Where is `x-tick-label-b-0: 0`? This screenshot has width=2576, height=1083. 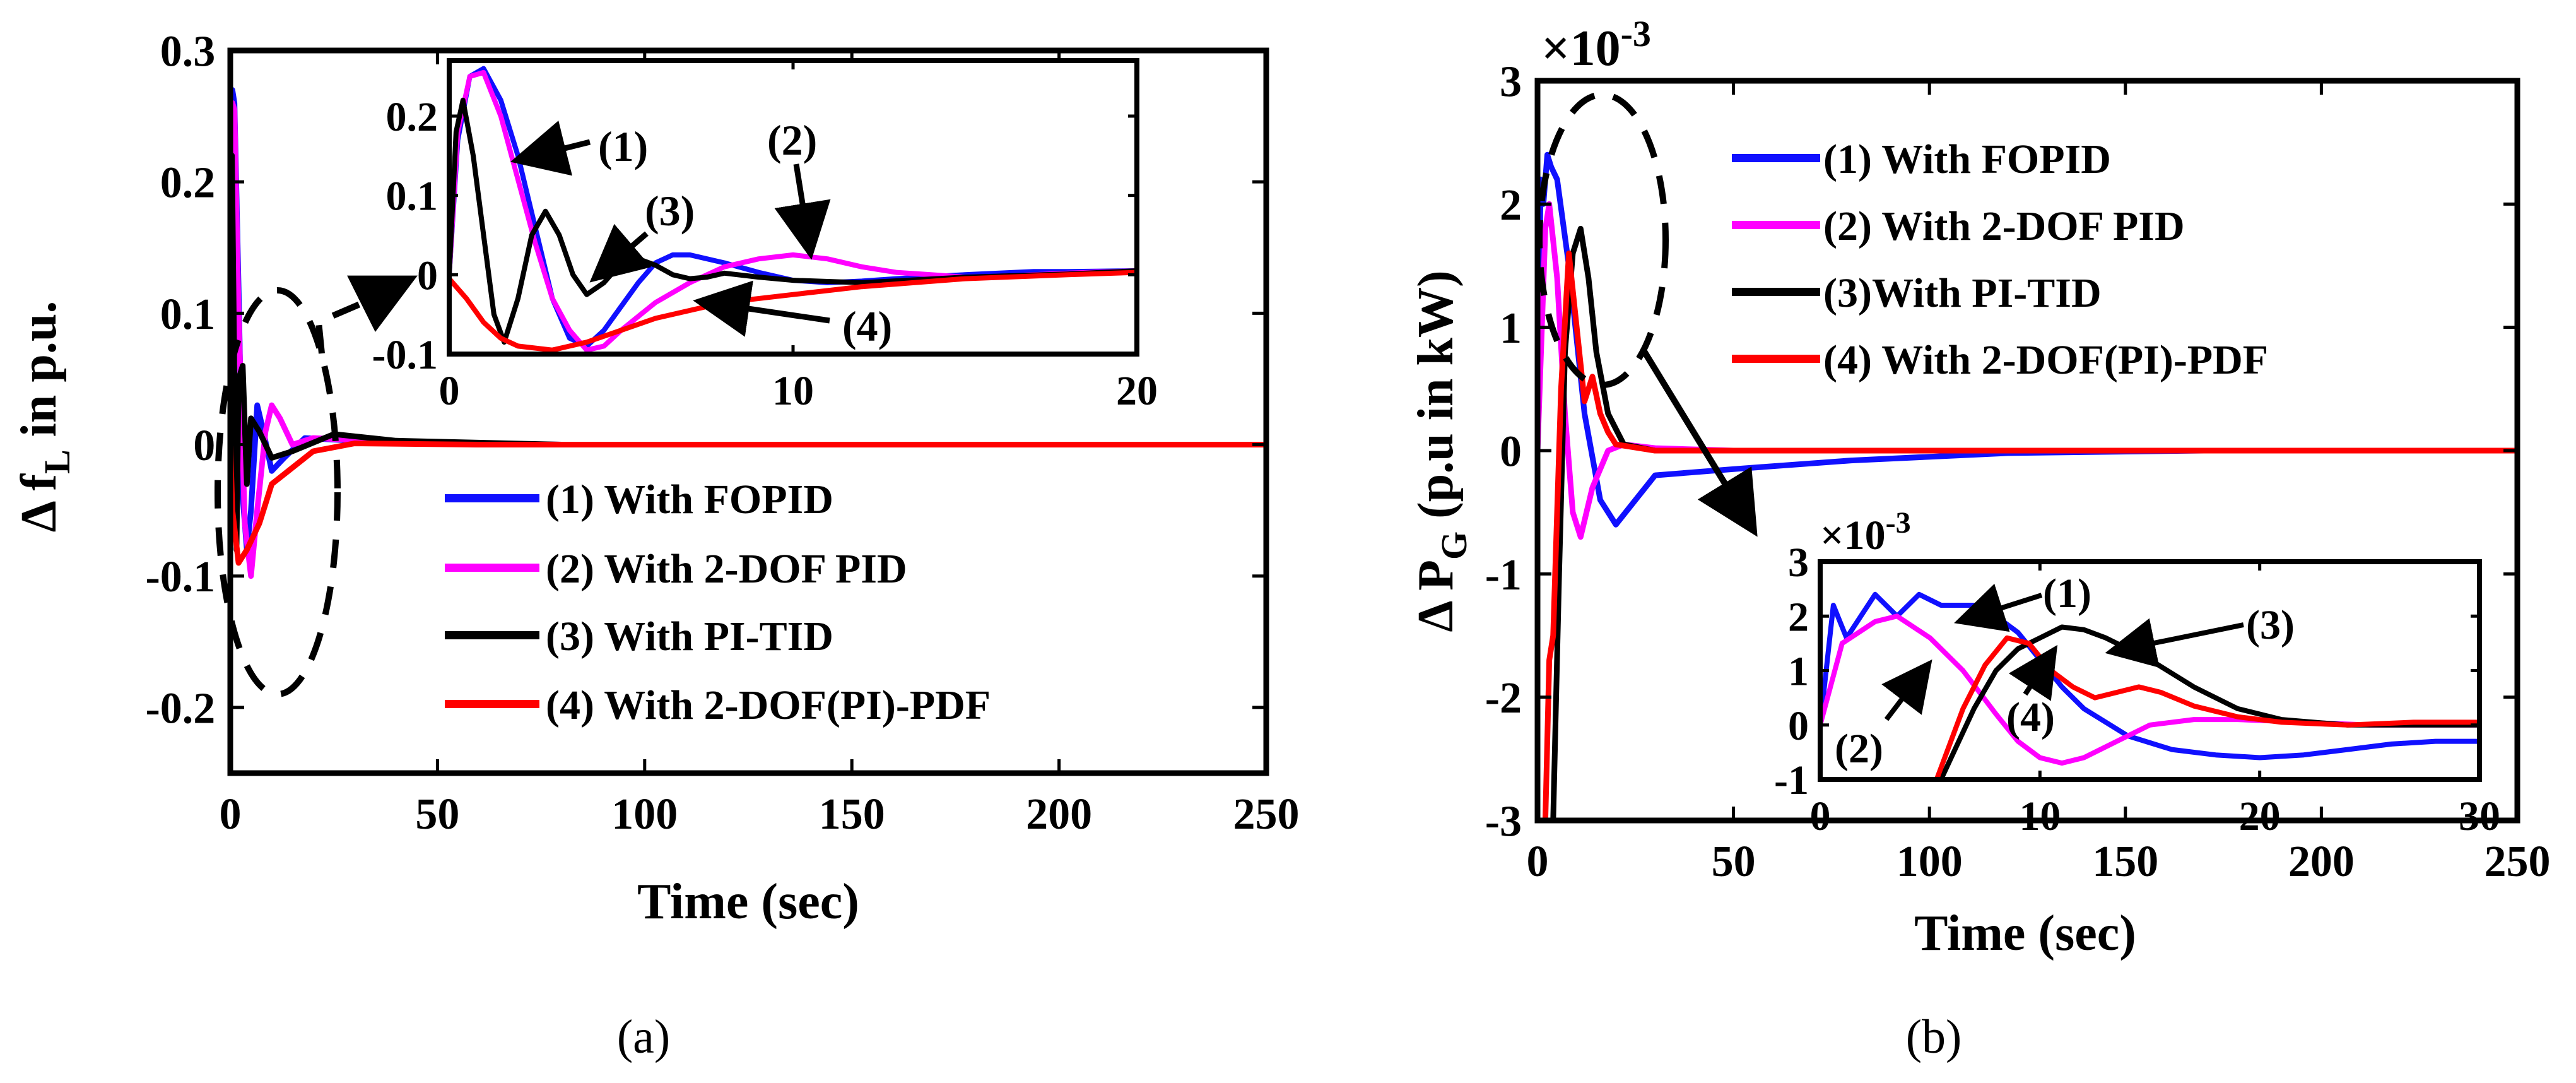
x-tick-label-b-0: 0 is located at coordinates (1538, 861).